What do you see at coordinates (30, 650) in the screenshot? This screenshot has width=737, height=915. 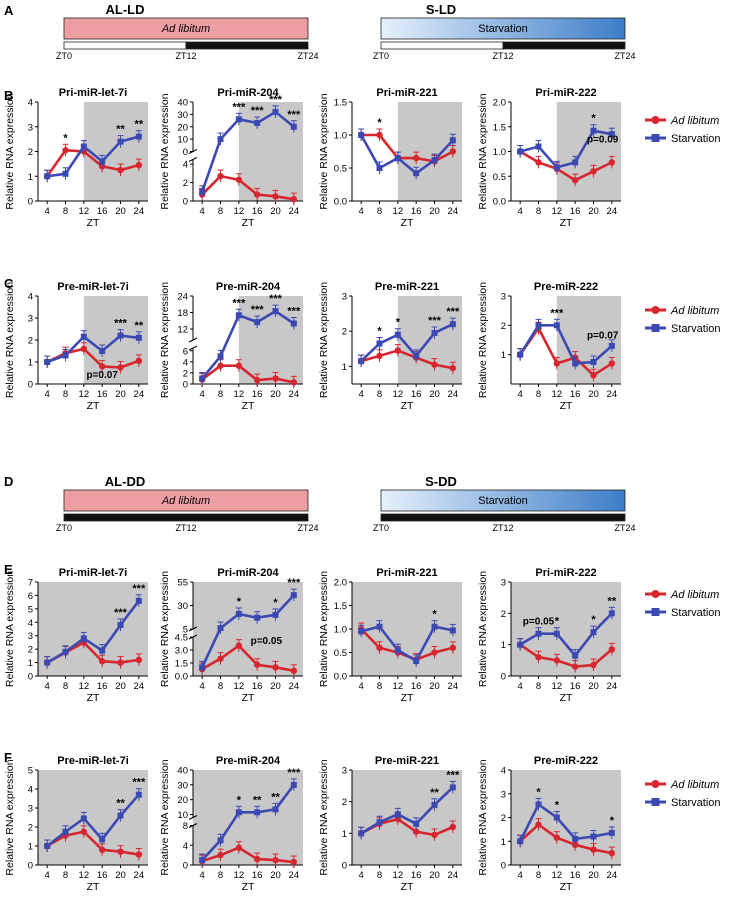 I see `y-tick-label: 2` at bounding box center [30, 650].